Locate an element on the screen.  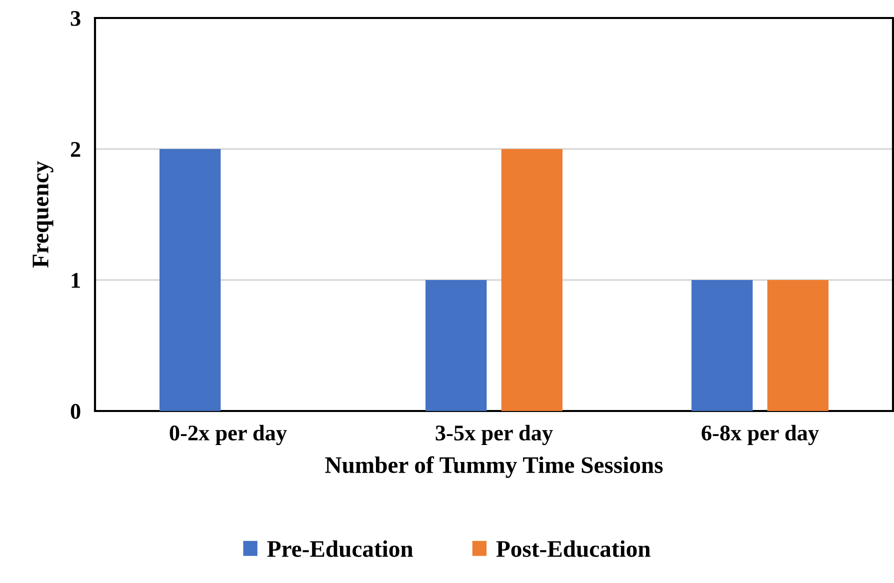
x-tick-label: 6-8x per day is located at coordinates (760, 435).